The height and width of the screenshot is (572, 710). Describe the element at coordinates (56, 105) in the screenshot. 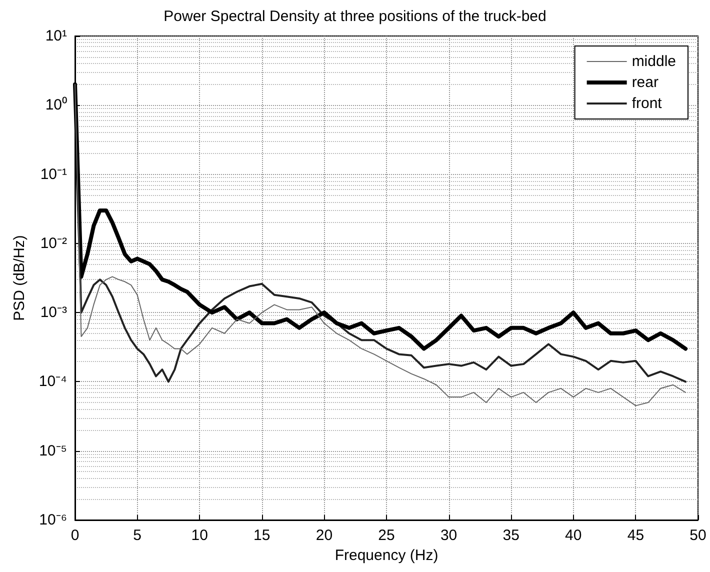

I see `y-tick-label: 10⁰` at that location.